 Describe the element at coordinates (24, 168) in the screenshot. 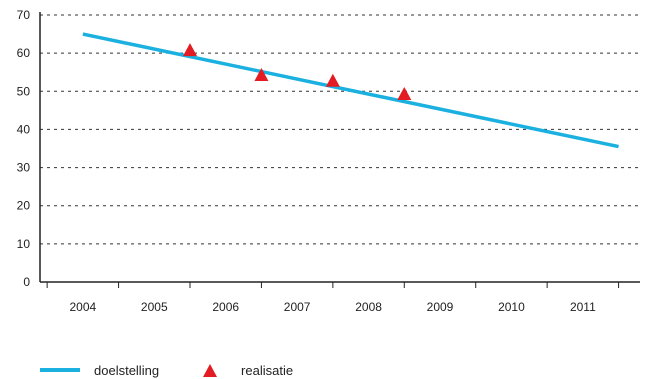

I see `y-tick-label-30: 30` at that location.